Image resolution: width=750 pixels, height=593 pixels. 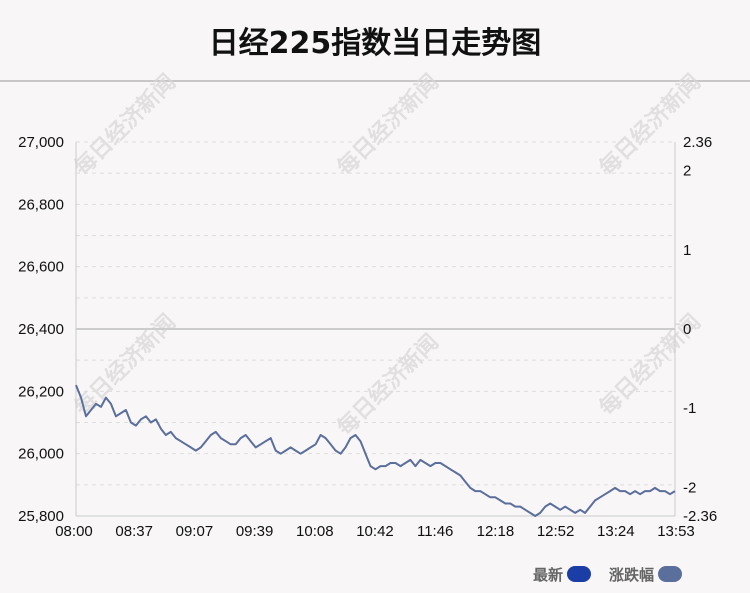 I want to click on legend-change-swatch, so click(x=670, y=574).